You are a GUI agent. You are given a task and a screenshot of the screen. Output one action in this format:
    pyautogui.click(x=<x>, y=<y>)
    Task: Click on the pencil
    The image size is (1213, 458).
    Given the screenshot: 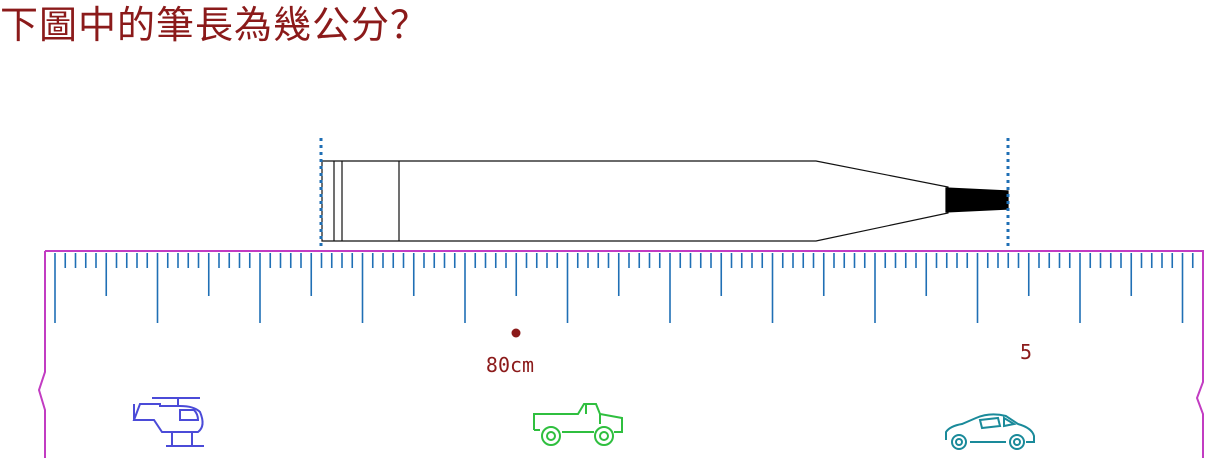 What is the action you would take?
    pyautogui.click(x=665, y=201)
    